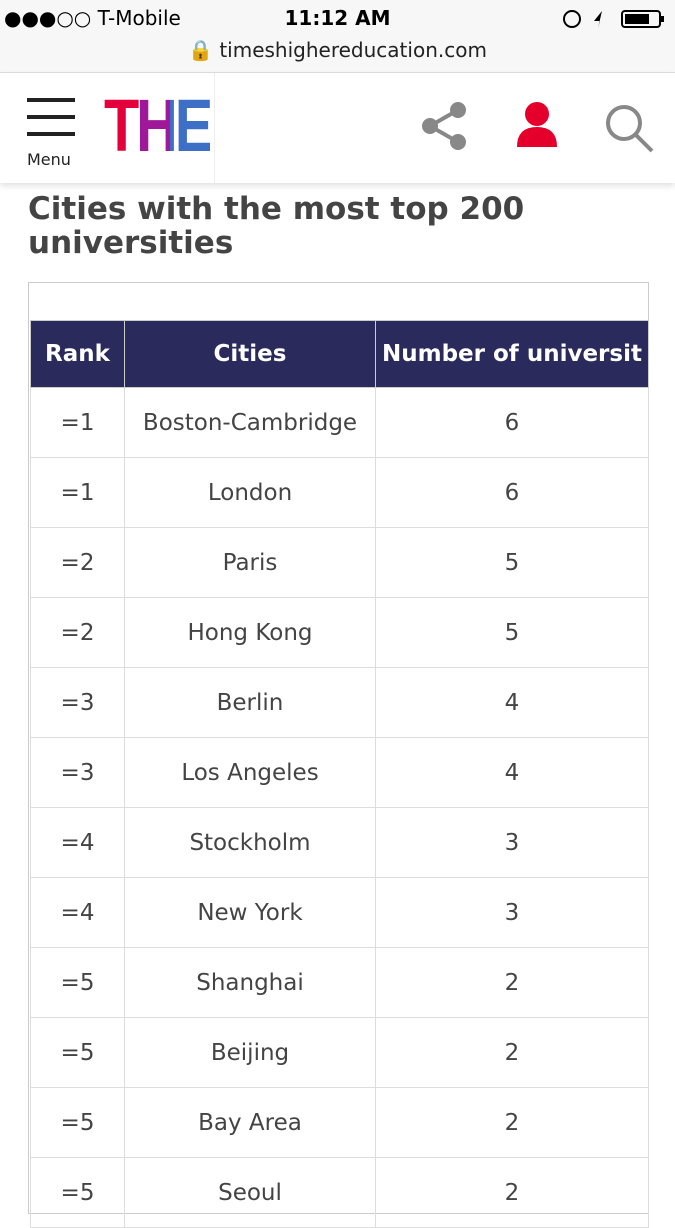  I want to click on city-cell: New York, so click(250, 912).